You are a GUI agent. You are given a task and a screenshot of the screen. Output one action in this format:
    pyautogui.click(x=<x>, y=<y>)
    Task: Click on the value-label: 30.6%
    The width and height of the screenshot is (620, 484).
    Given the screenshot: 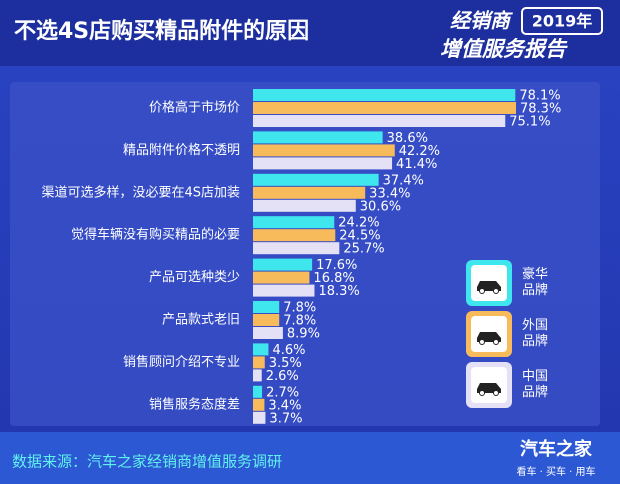 What is the action you would take?
    pyautogui.click(x=380, y=206)
    